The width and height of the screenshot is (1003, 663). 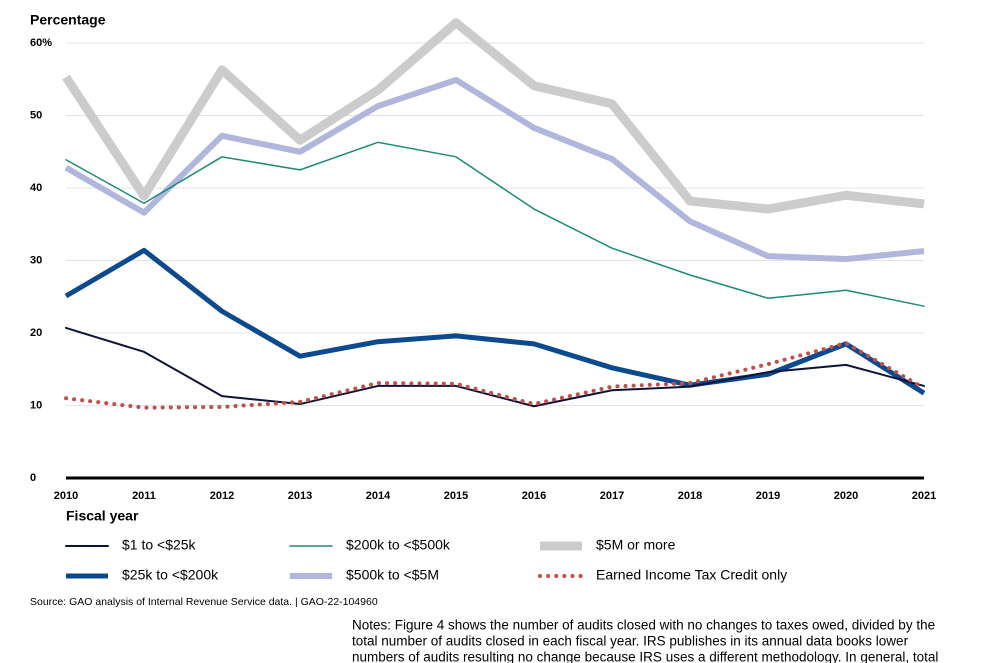 What do you see at coordinates (636, 545) in the screenshot?
I see `legend-label: $5M or more` at bounding box center [636, 545].